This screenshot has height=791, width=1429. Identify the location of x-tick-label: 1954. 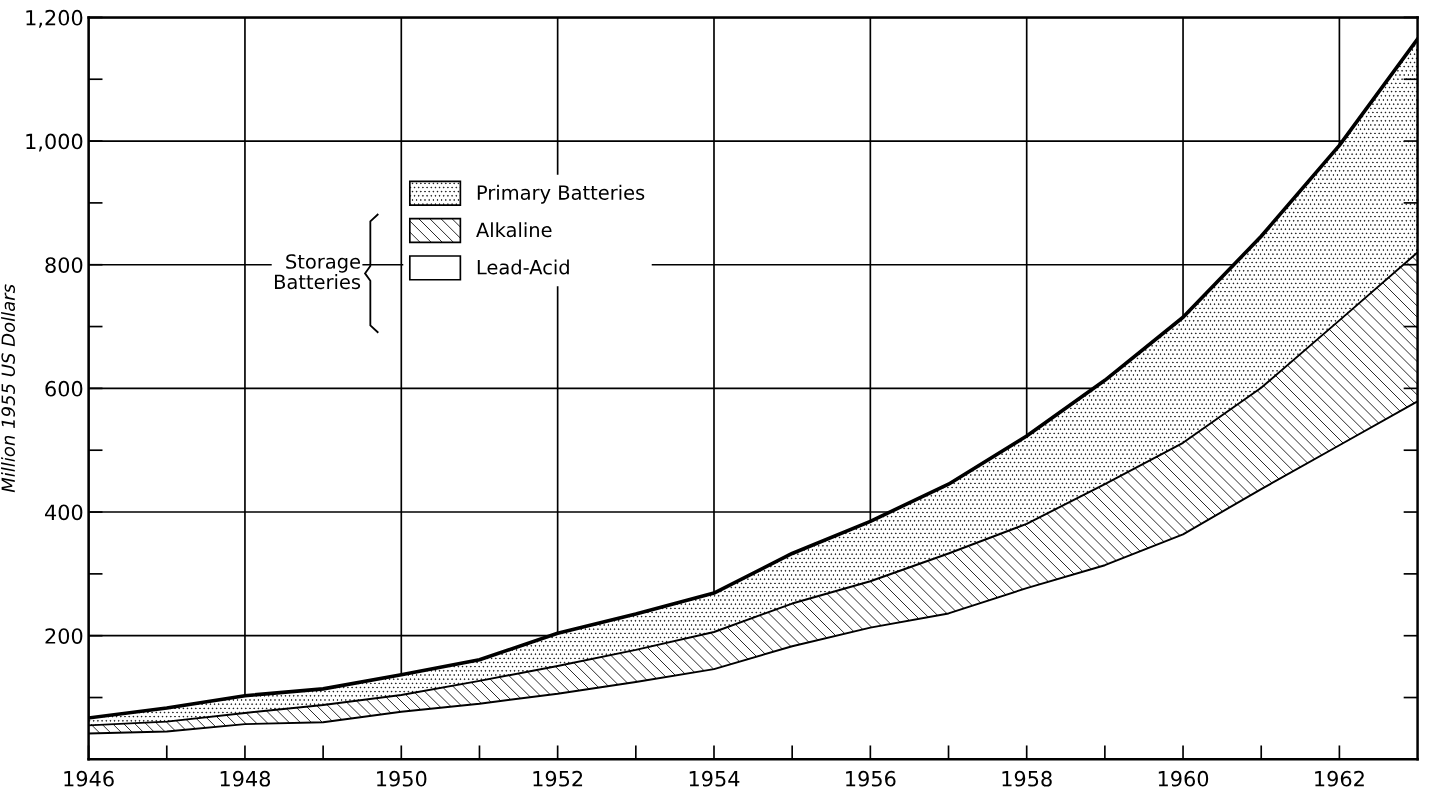
(714, 778).